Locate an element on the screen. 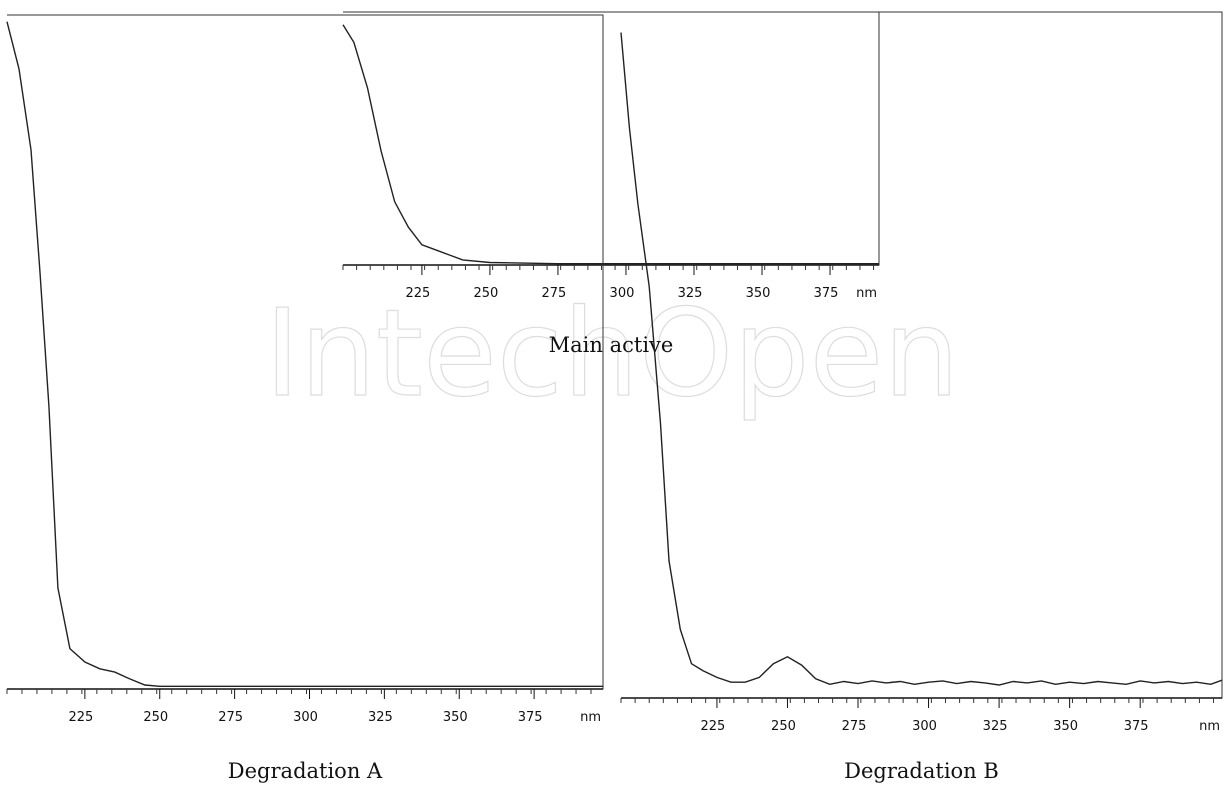 The width and height of the screenshot is (1231, 796). spectrum-line is located at coordinates (610, 144).